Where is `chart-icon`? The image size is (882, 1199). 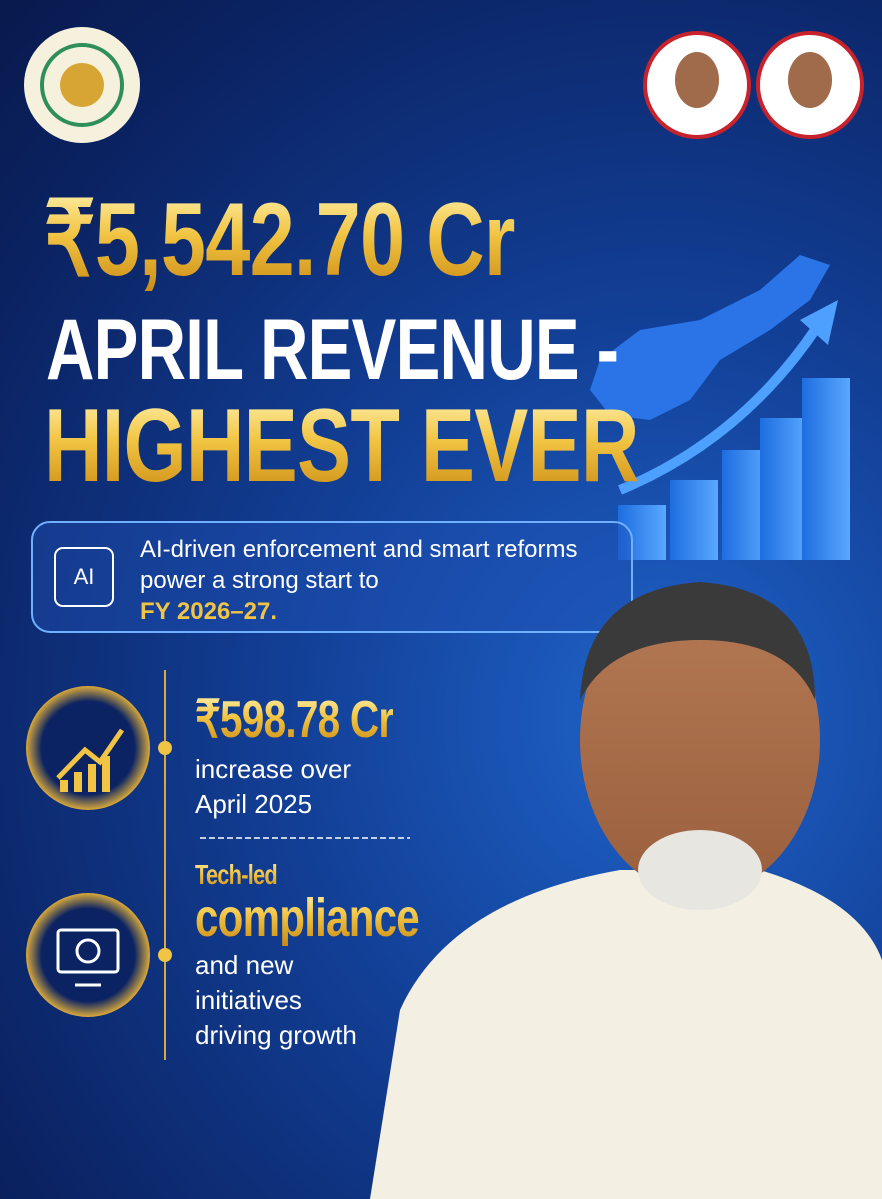 chart-icon is located at coordinates (90, 754).